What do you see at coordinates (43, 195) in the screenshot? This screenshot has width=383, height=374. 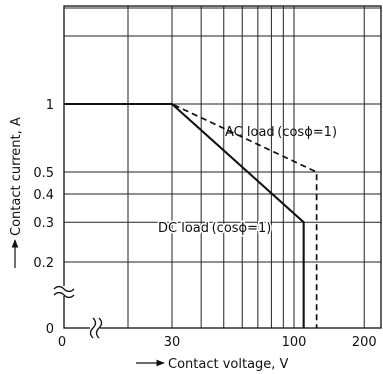 I see `y-tick-label-3: 0.4` at bounding box center [43, 195].